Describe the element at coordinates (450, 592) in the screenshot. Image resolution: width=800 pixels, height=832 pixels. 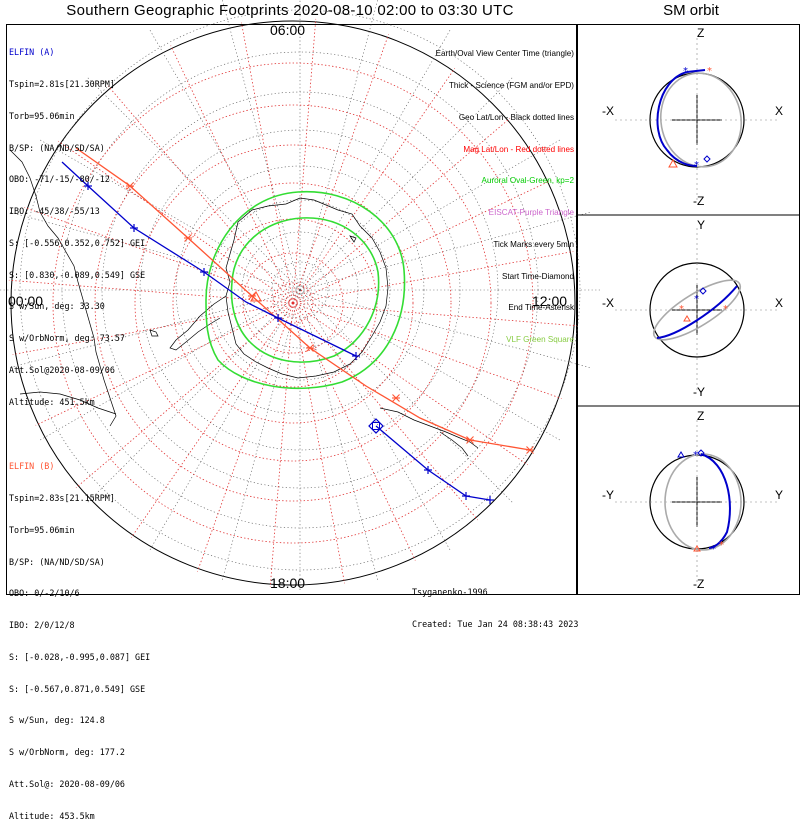
I see `credits-model: Tsyganenko-1996` at that location.